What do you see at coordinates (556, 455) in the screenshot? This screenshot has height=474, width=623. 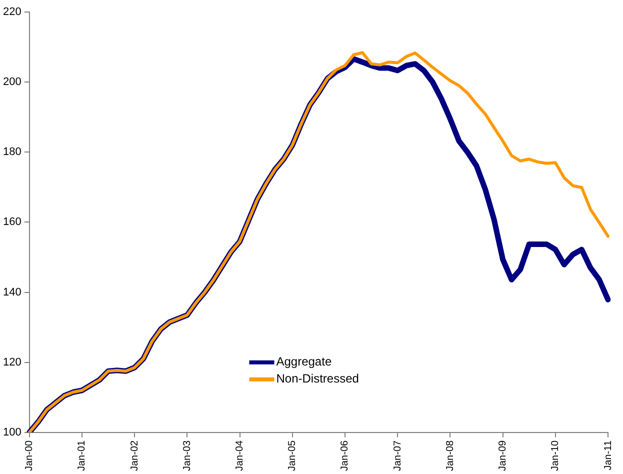 I see `x-tick-label: Jan-10` at bounding box center [556, 455].